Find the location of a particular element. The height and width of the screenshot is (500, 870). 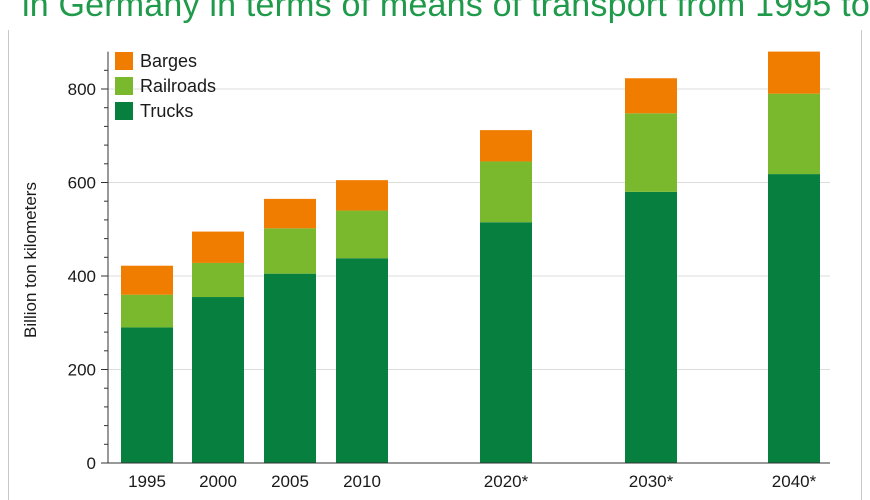

bar-segment-trucks-2030 is located at coordinates (651, 327).